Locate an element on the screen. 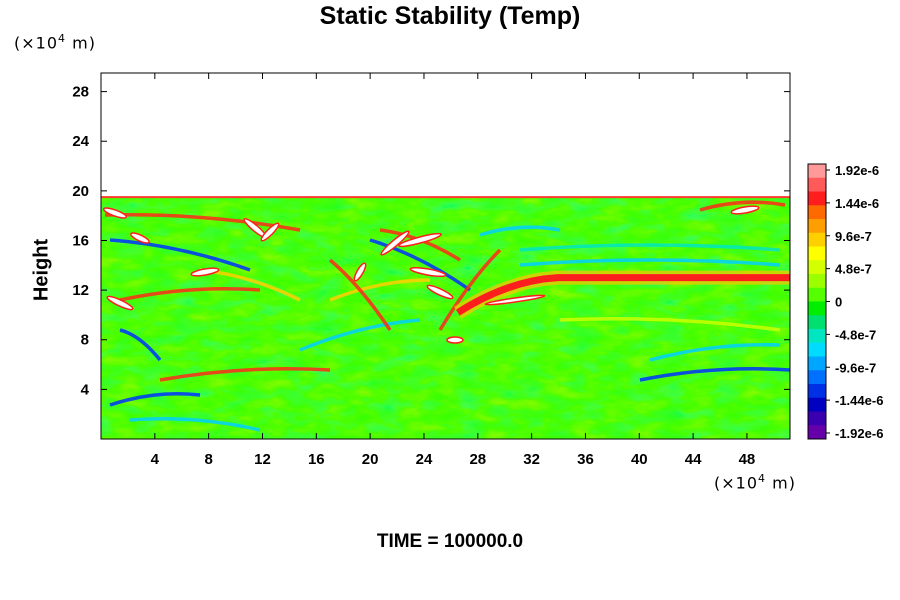 The width and height of the screenshot is (900, 600). colorbar-label: -9.6e-7 is located at coordinates (855, 367).